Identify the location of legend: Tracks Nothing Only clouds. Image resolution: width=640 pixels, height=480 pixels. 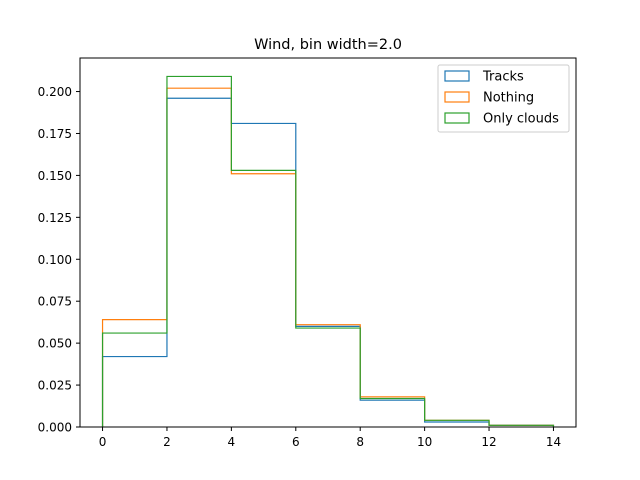
(503, 98).